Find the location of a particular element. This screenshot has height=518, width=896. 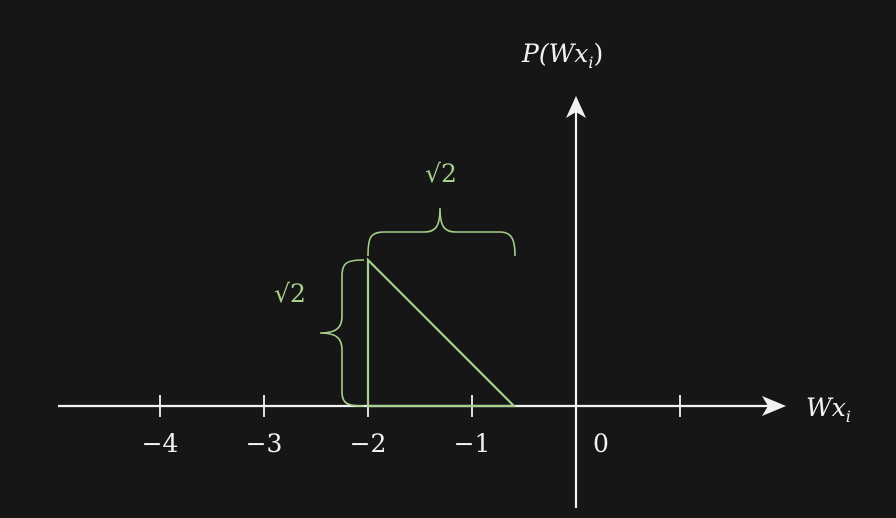

y-axis-label-prefix: P(Wx is located at coordinates (554, 53).